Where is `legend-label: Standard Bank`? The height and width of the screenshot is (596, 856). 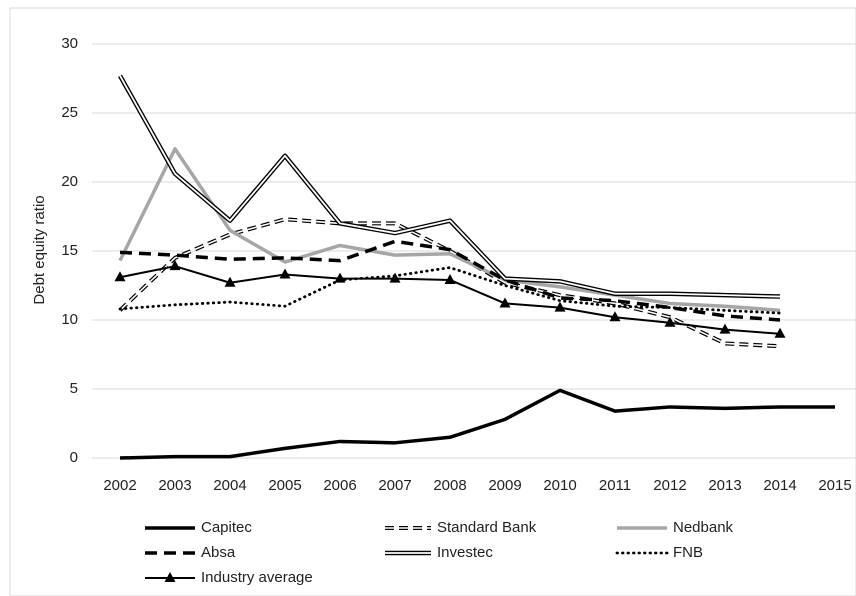
legend-label: Standard Bank is located at coordinates (487, 527).